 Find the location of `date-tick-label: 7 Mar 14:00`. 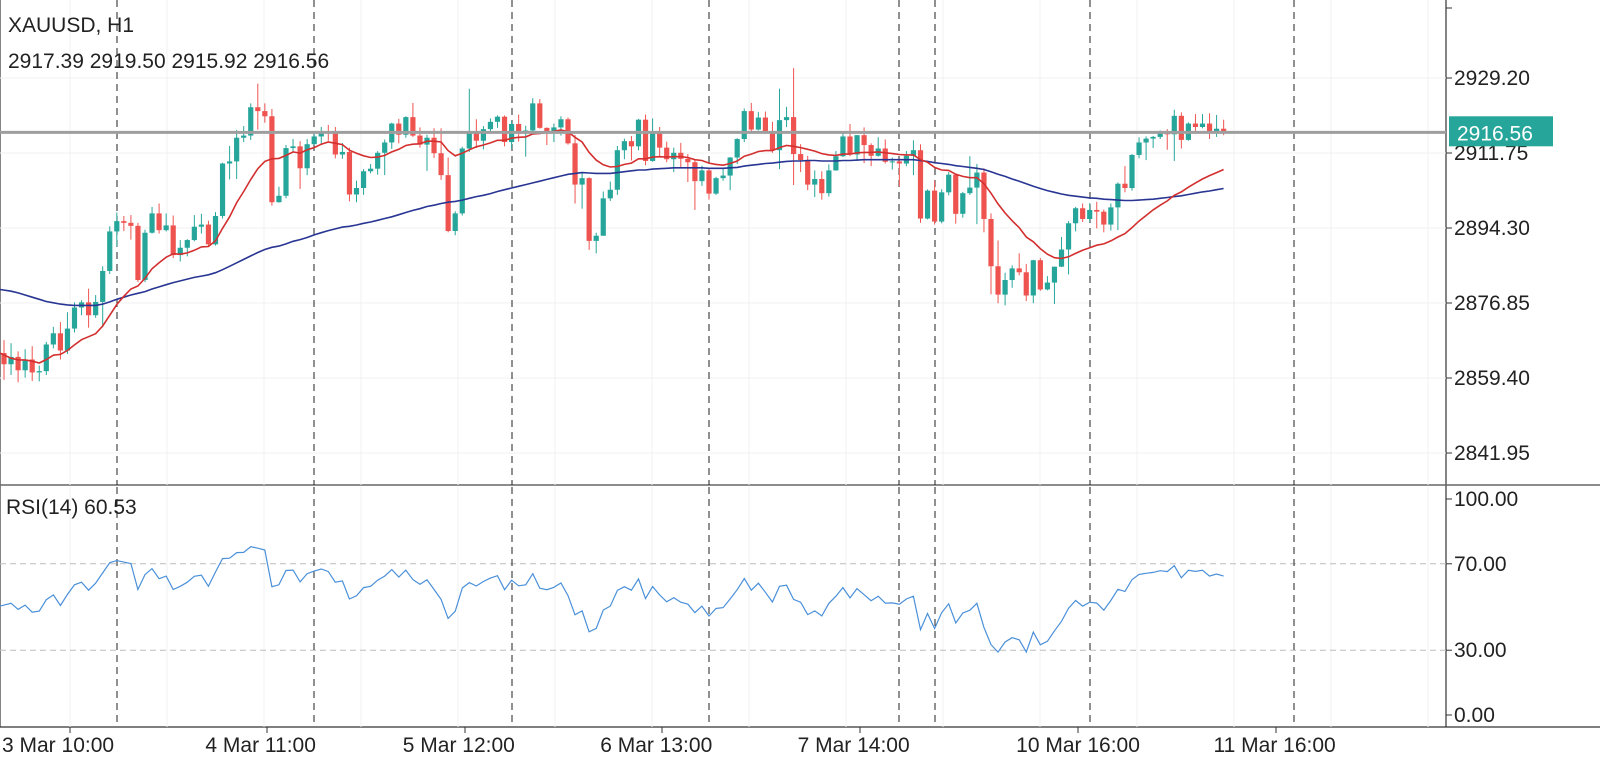

date-tick-label: 7 Mar 14:00 is located at coordinates (854, 745).